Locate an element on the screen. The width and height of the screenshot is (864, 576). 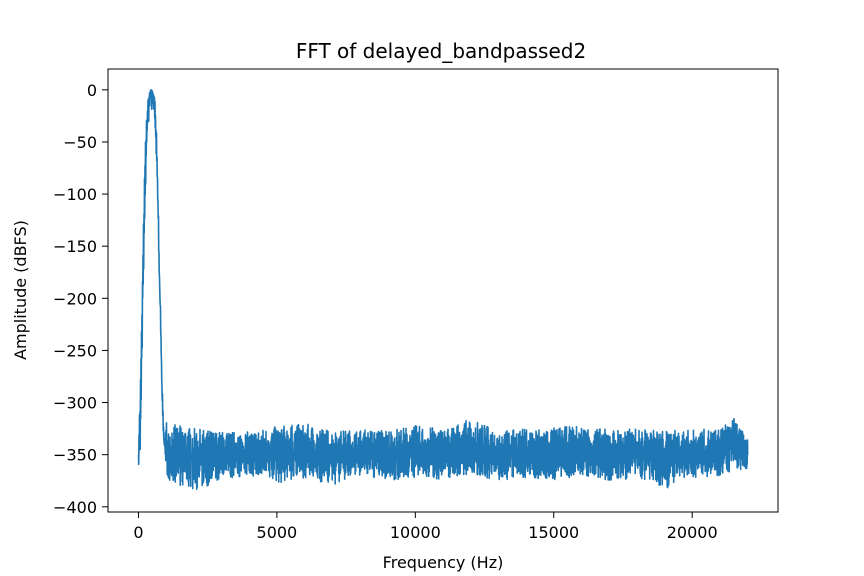
x-axis-label: Frequency (Hz) is located at coordinates (443, 562).